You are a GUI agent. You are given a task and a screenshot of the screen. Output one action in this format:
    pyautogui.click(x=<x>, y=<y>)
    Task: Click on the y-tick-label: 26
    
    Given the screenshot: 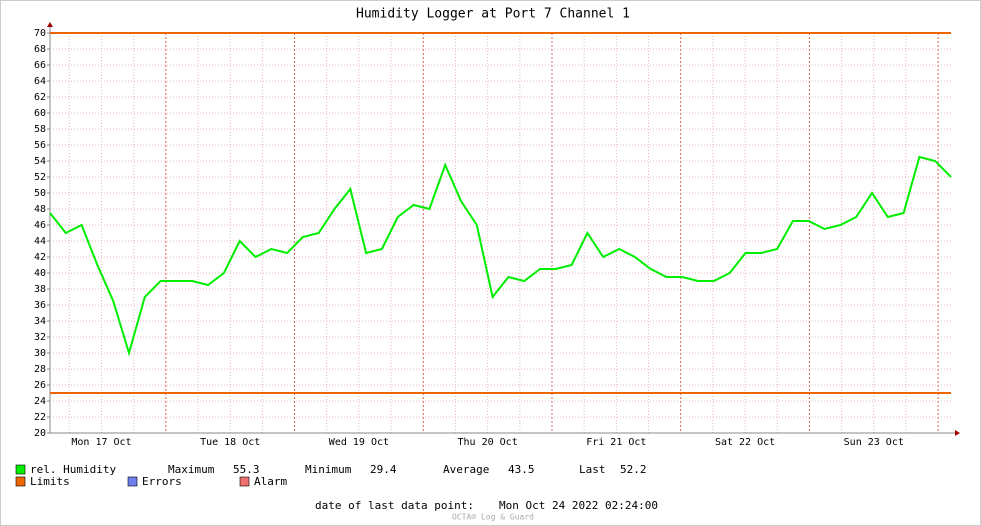 What is the action you would take?
    pyautogui.click(x=40, y=385)
    